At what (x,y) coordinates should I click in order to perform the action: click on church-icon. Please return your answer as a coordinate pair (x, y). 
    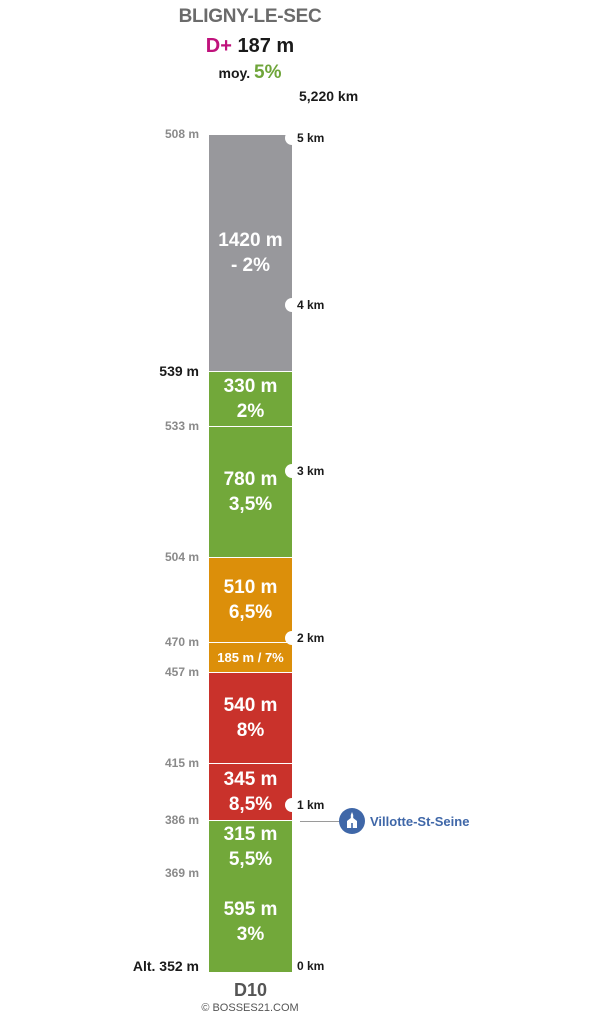
    Looking at the image, I should click on (352, 821).